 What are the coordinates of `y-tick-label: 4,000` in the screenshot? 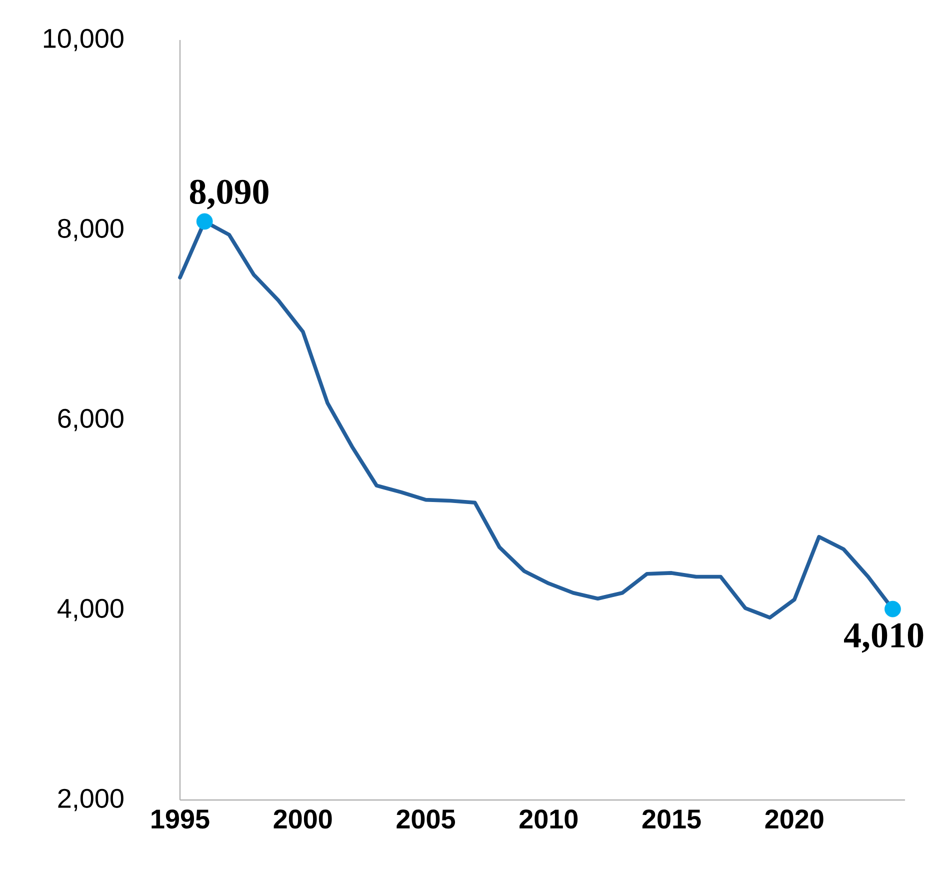 It's located at (91, 610).